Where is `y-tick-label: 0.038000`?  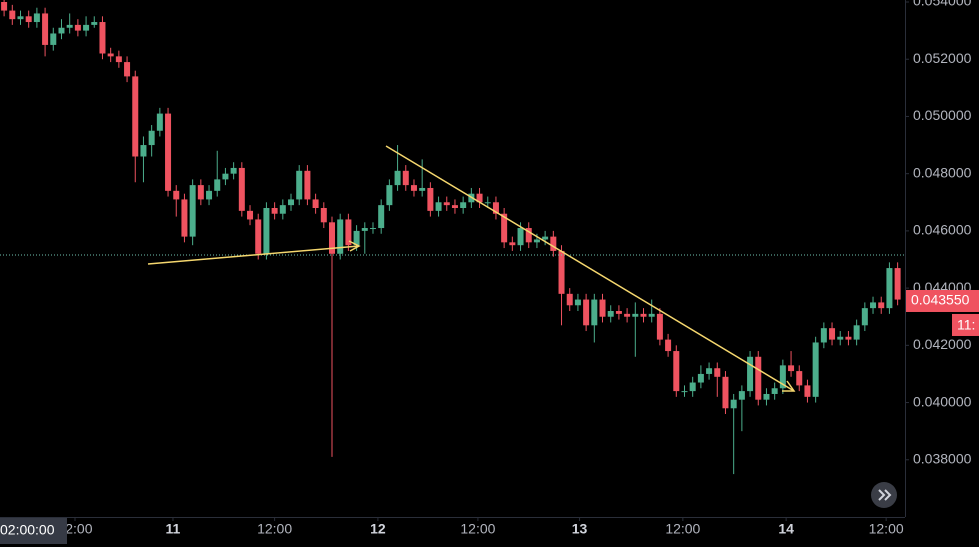 y-tick-label: 0.038000 is located at coordinates (942, 458).